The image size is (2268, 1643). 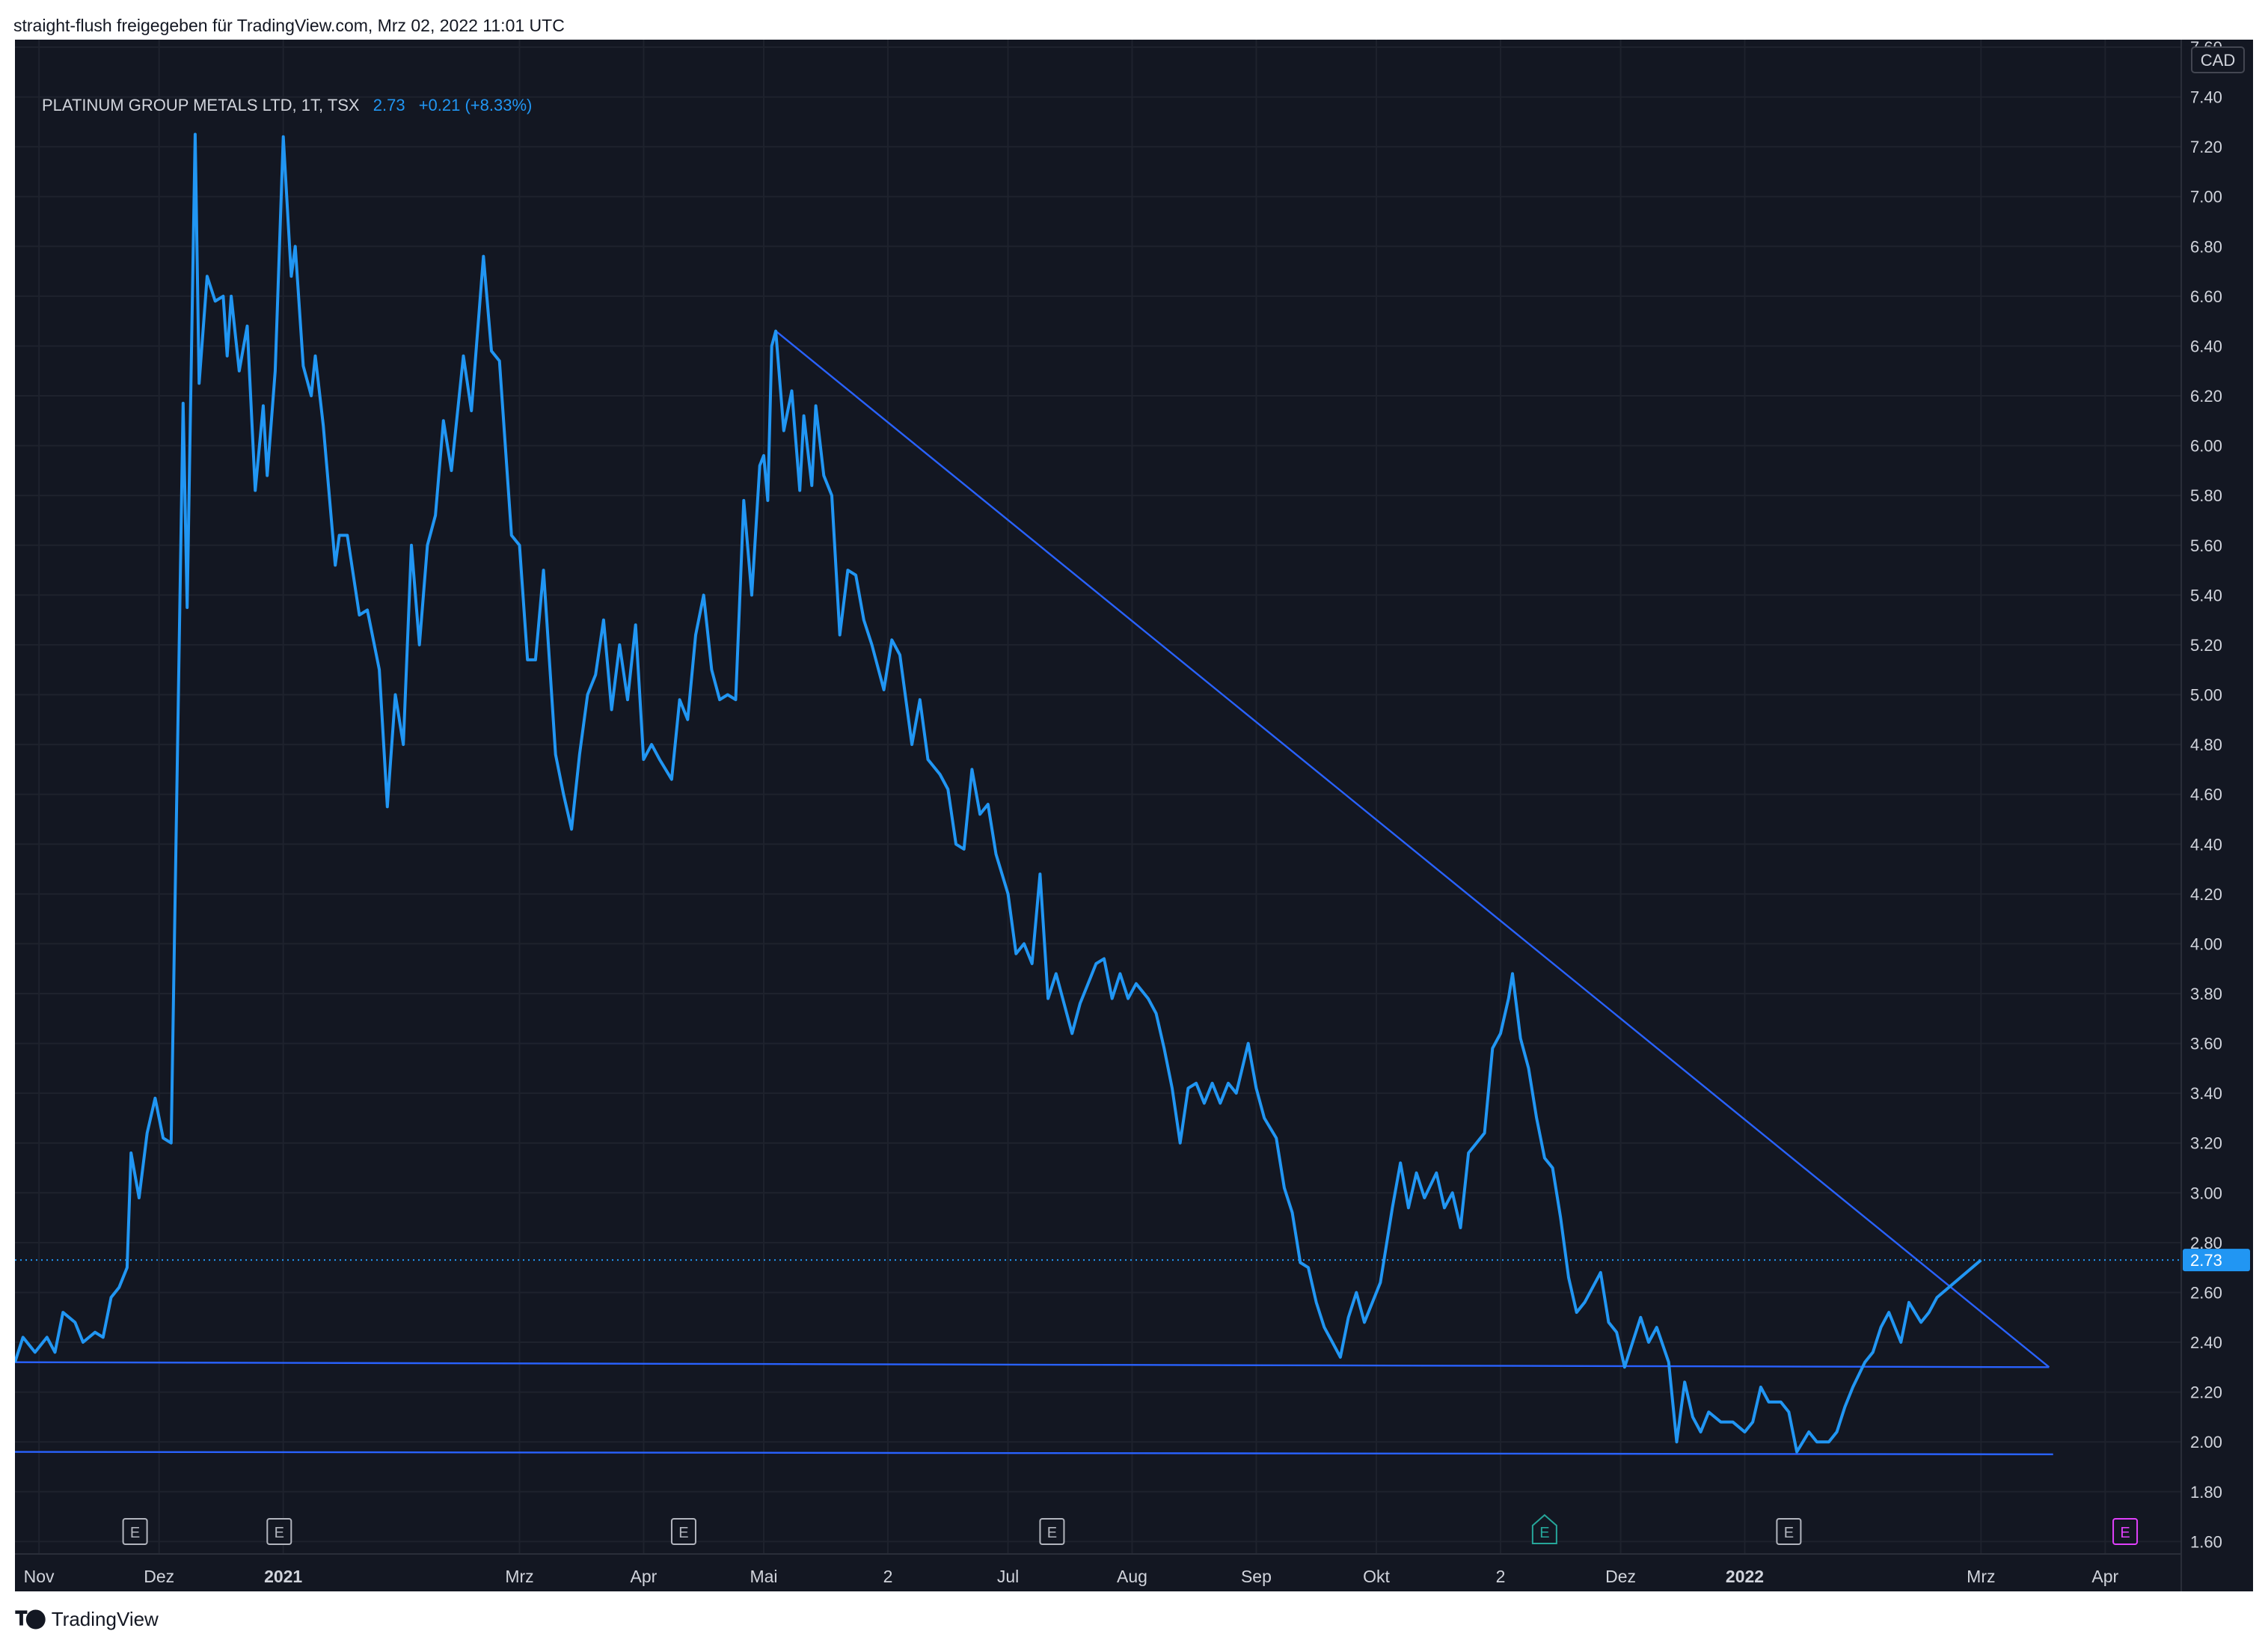 What do you see at coordinates (764, 1576) in the screenshot?
I see `x-tick-label: Mai` at bounding box center [764, 1576].